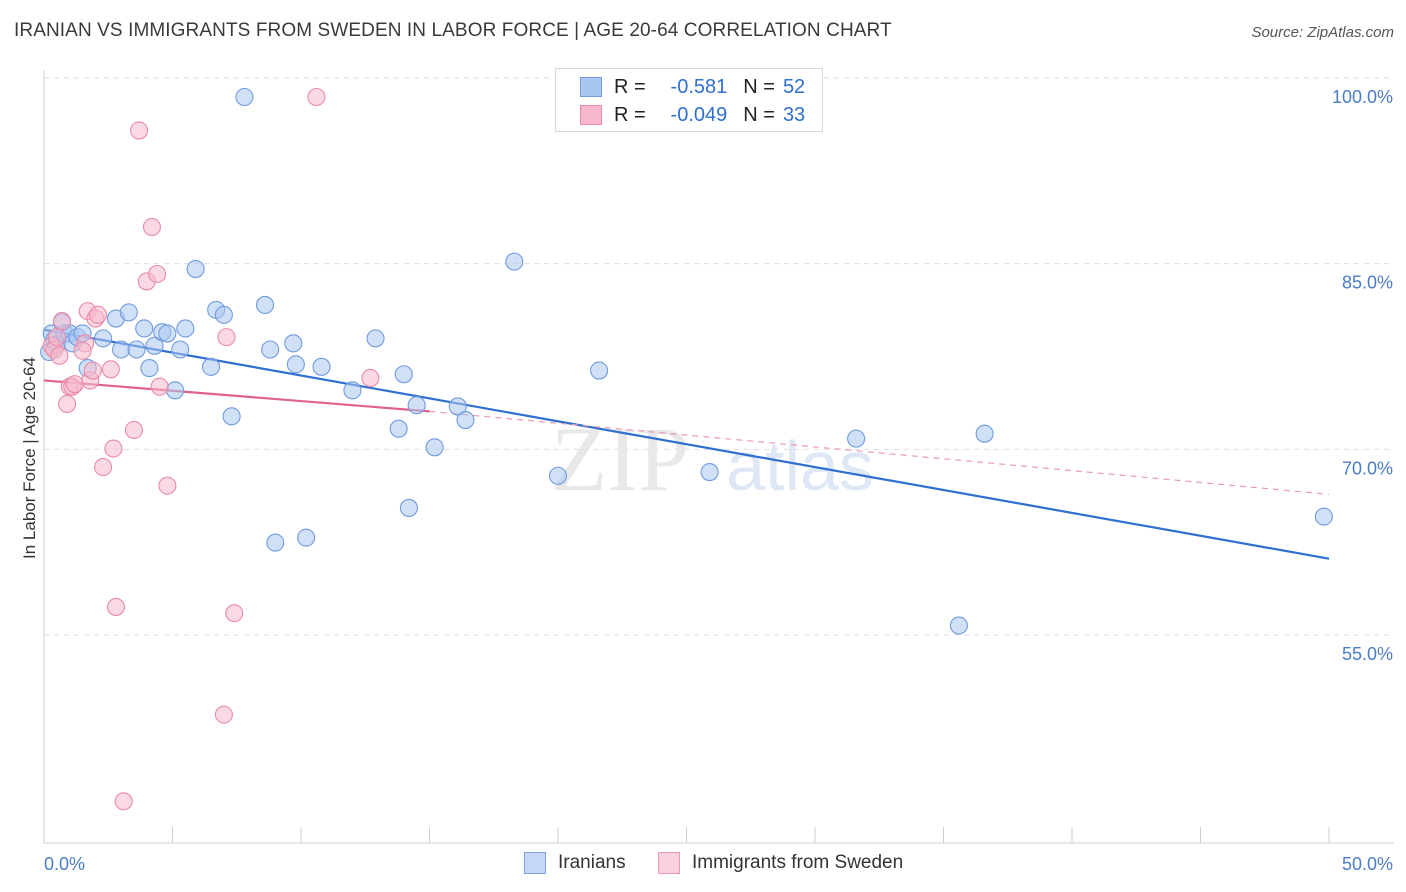  Describe the element at coordinates (669, 863) in the screenshot. I see `series-swatch-sweden` at that location.